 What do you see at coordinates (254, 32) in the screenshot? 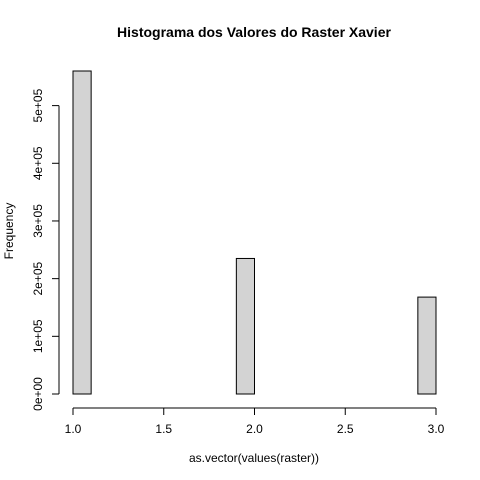
I see `chart-title: Histograma dos Valores do Raster Xavier` at bounding box center [254, 32].